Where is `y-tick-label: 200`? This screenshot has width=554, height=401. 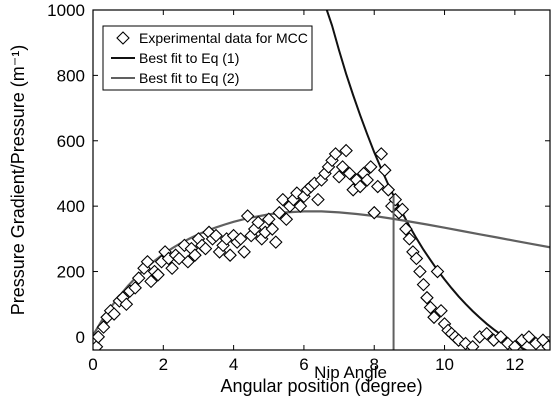
y-tick-label: 200 is located at coordinates (71, 272).